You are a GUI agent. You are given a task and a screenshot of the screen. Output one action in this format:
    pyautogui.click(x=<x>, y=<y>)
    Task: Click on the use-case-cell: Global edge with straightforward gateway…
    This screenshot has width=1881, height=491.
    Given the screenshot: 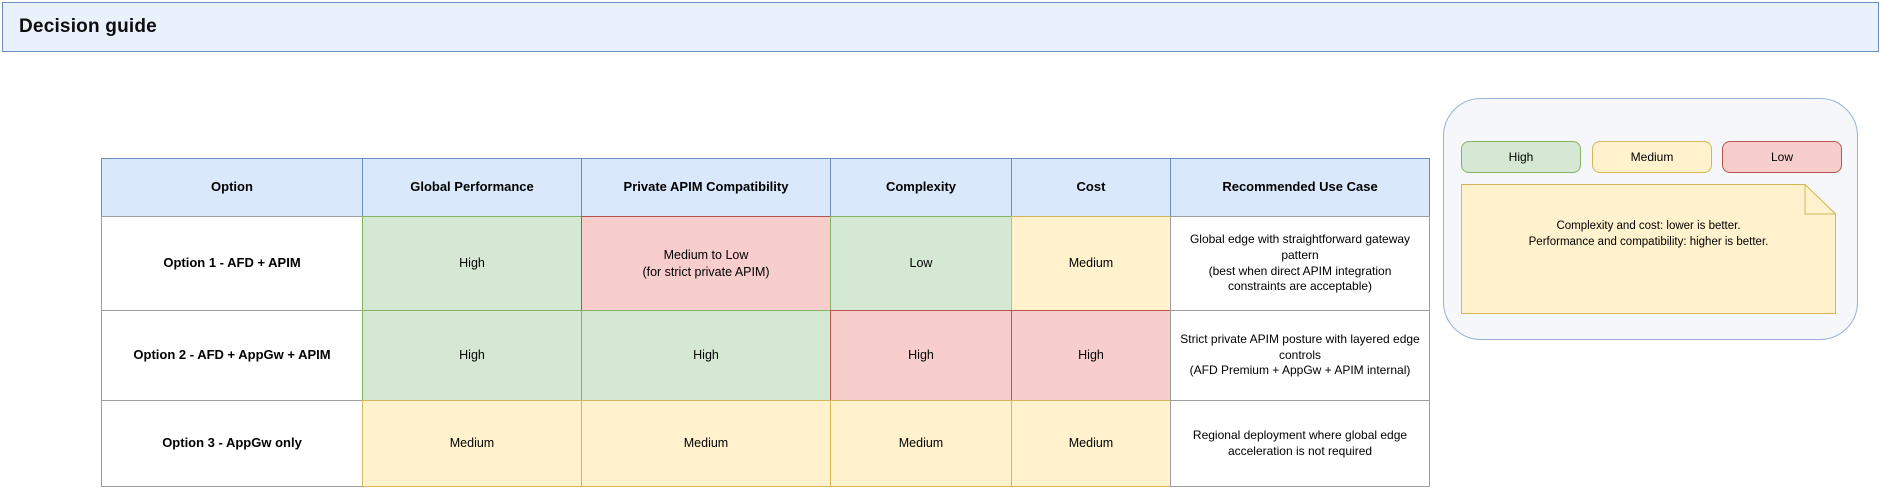 What is the action you would take?
    pyautogui.click(x=1300, y=263)
    